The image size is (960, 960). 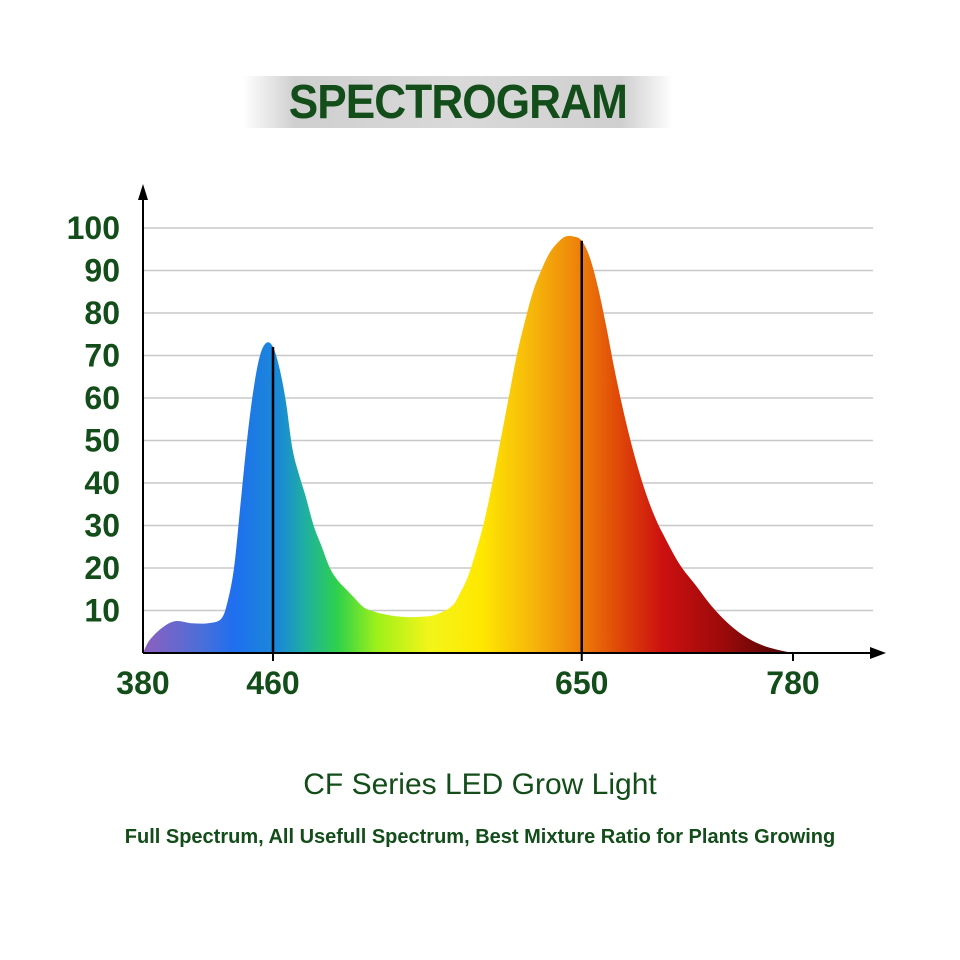 What do you see at coordinates (142, 683) in the screenshot?
I see `x-tick-label-380: 380` at bounding box center [142, 683].